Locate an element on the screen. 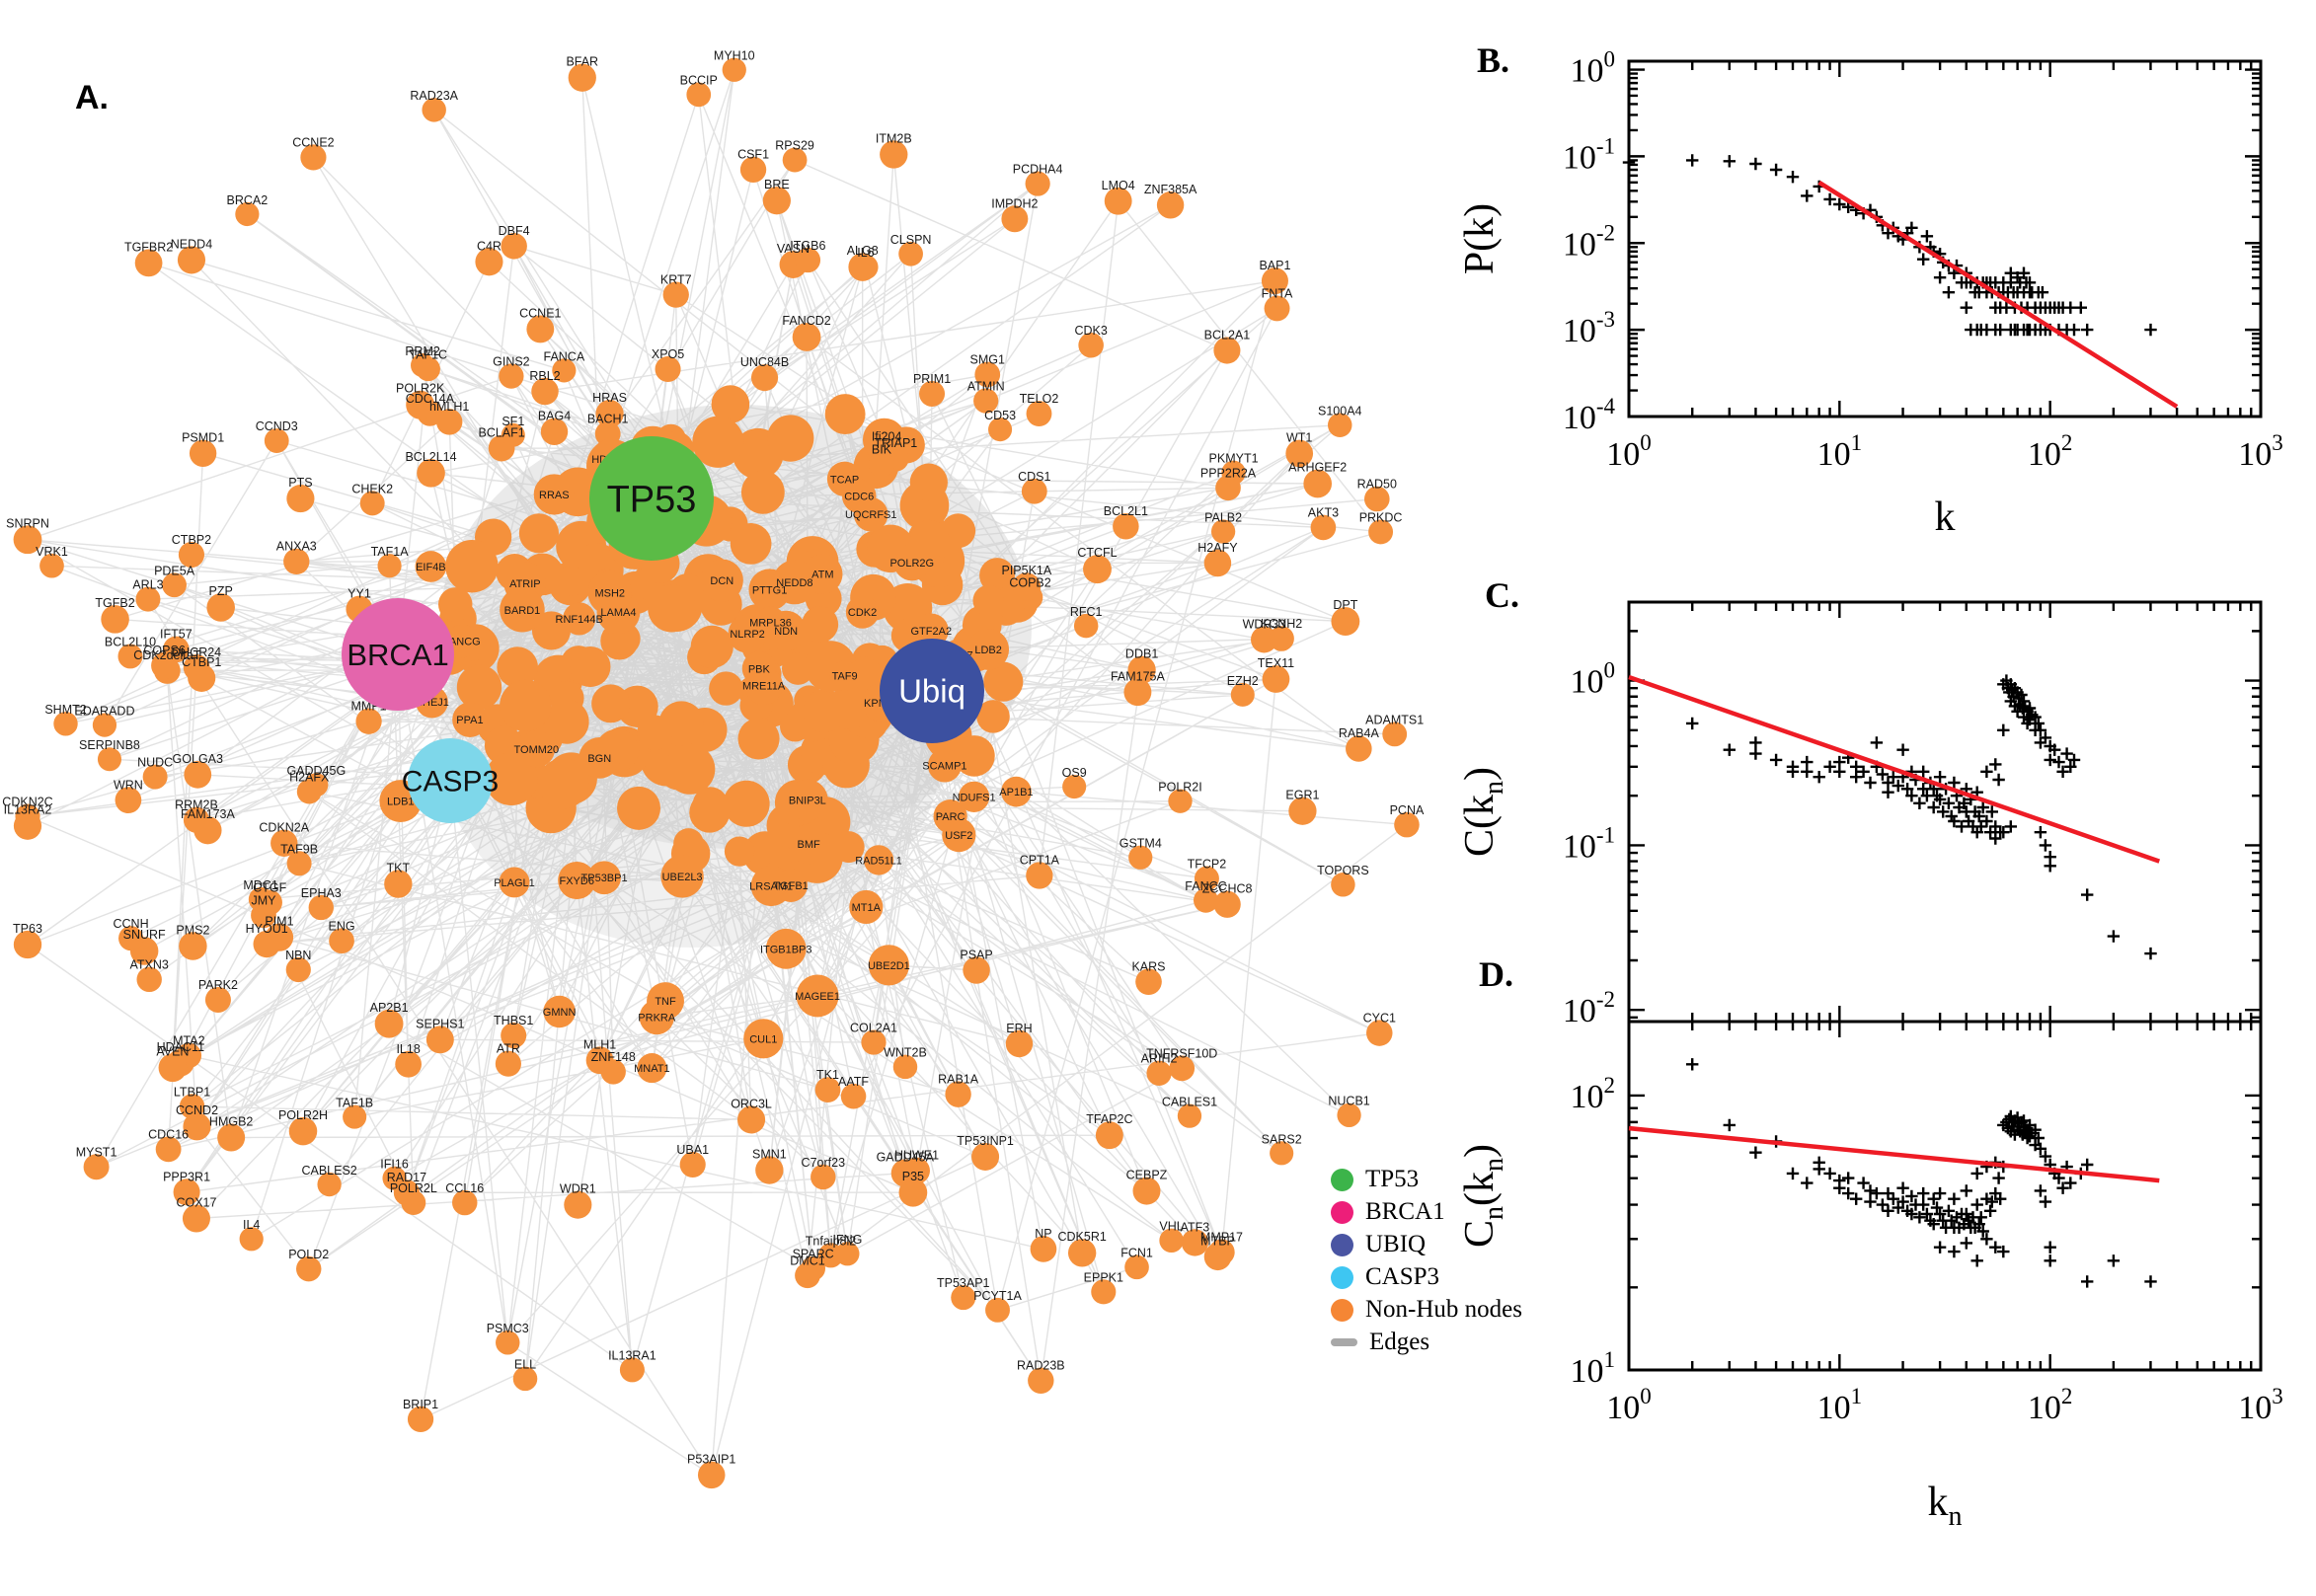 The height and width of the screenshot is (1596, 2316). y-axis-title: P(k) is located at coordinates (1480, 238).